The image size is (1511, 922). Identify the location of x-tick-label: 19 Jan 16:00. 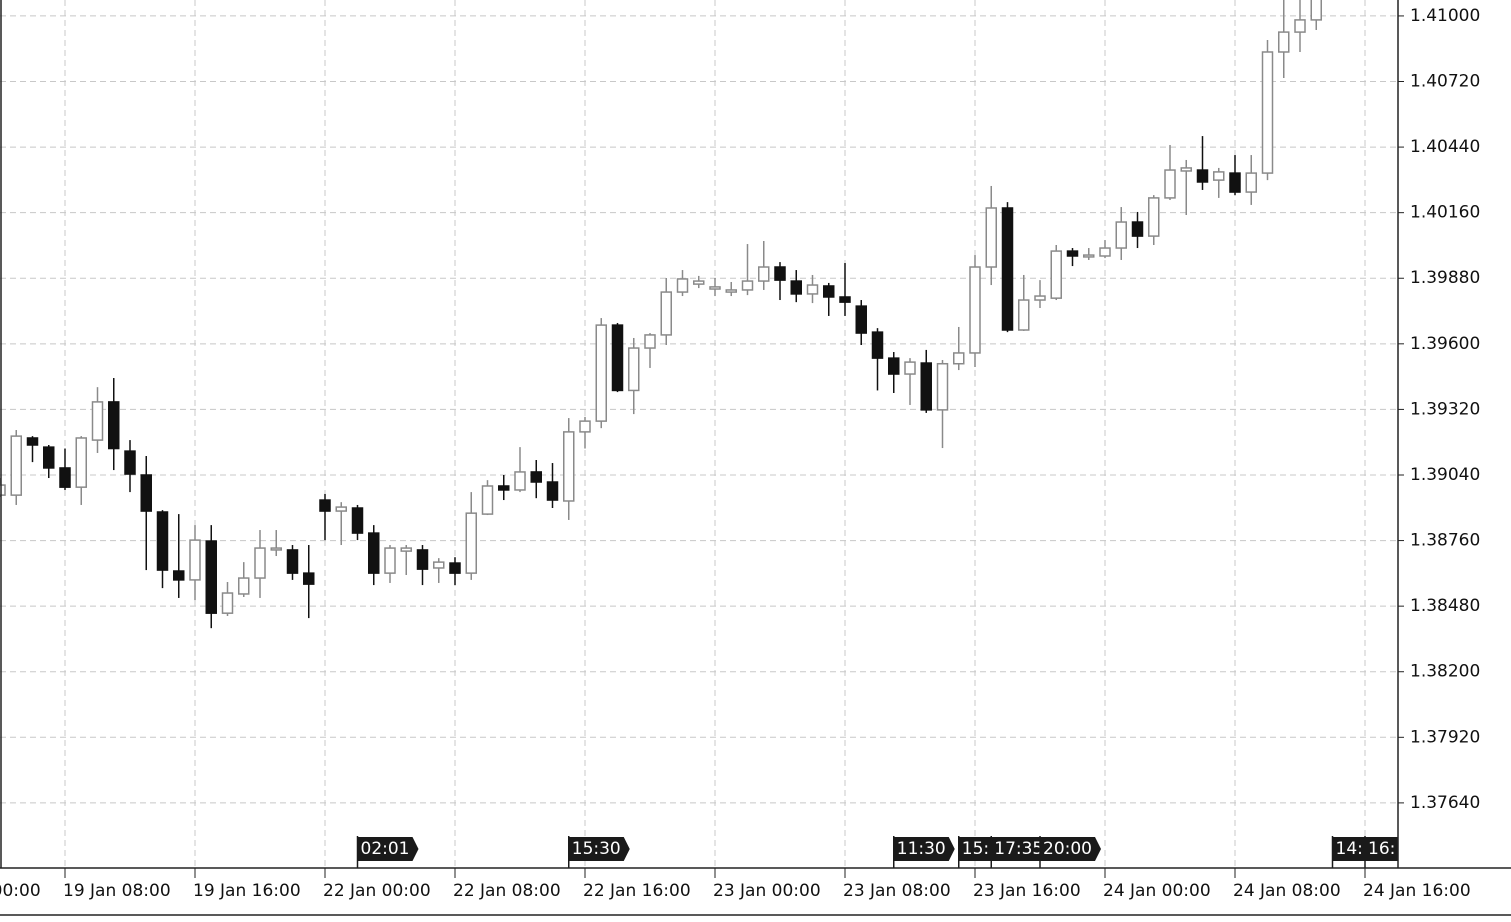
(247, 891).